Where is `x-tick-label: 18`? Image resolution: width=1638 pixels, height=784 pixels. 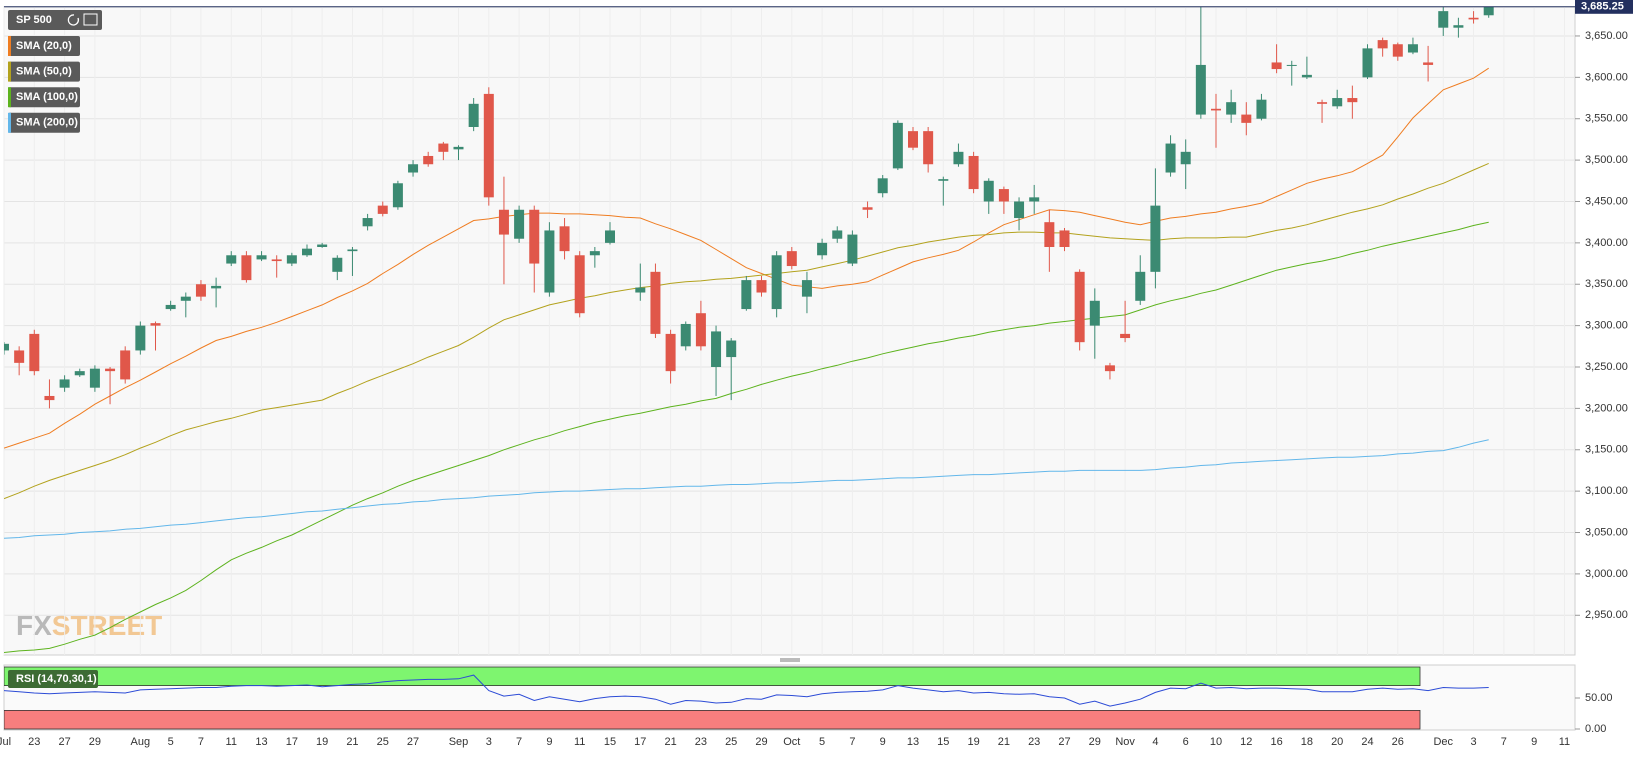
x-tick-label: 18 is located at coordinates (1307, 742).